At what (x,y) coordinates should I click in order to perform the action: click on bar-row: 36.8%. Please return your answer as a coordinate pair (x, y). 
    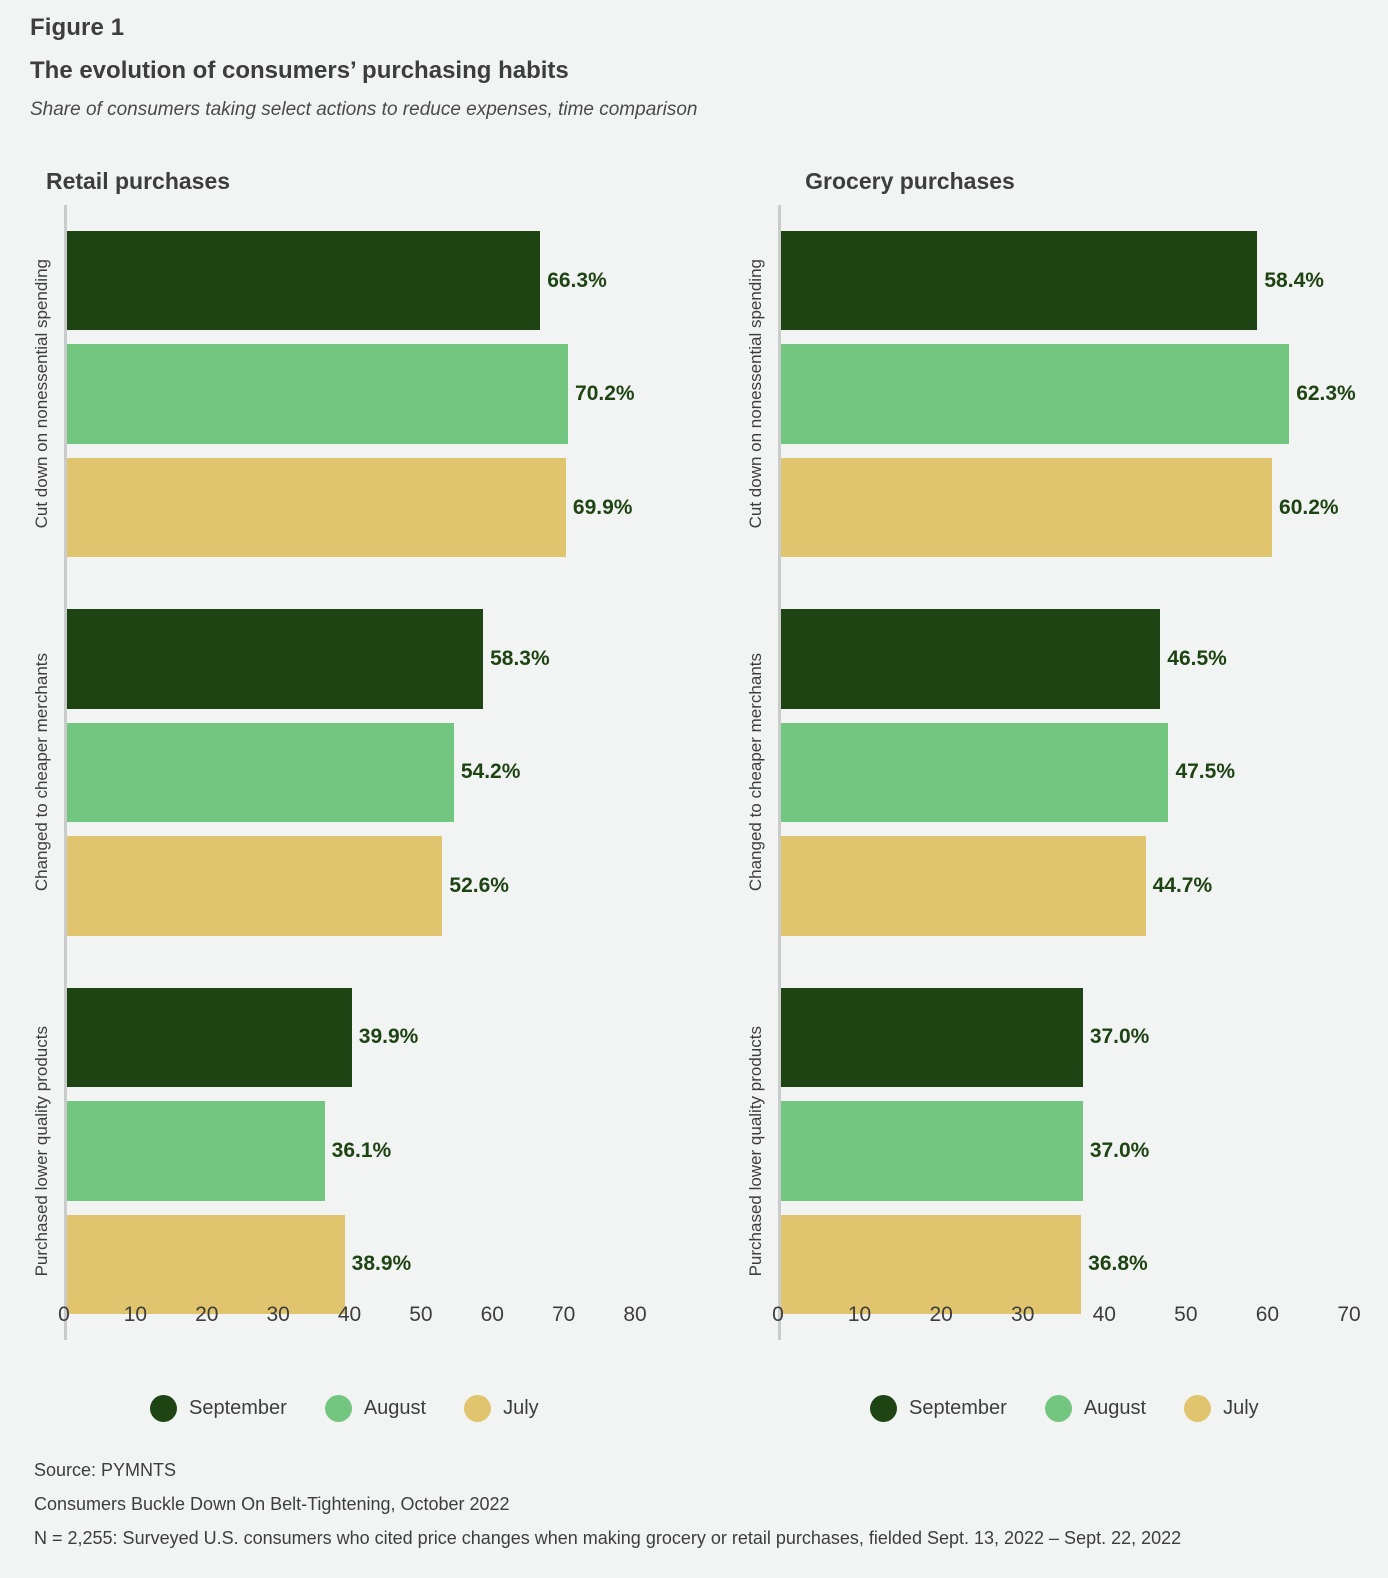
    Looking at the image, I should click on (1065, 1264).